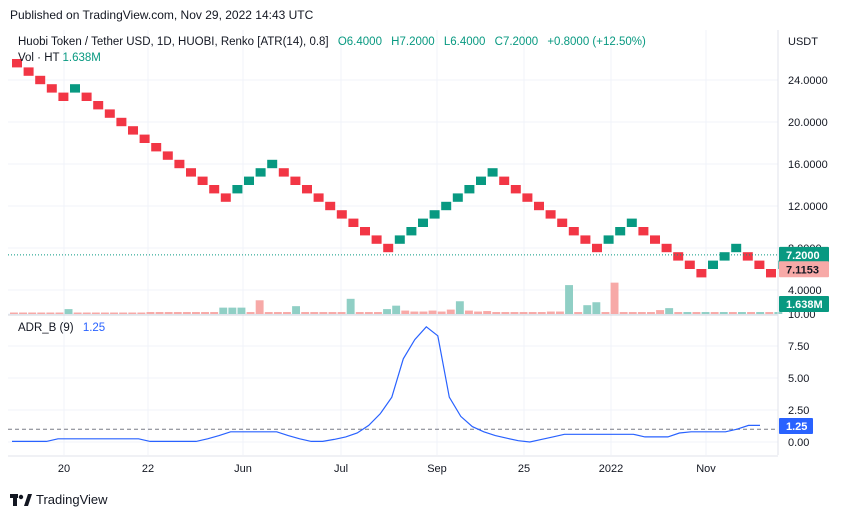 The image size is (851, 518). Describe the element at coordinates (798, 347) in the screenshot. I see `adr-tick-label: 7.50` at that location.